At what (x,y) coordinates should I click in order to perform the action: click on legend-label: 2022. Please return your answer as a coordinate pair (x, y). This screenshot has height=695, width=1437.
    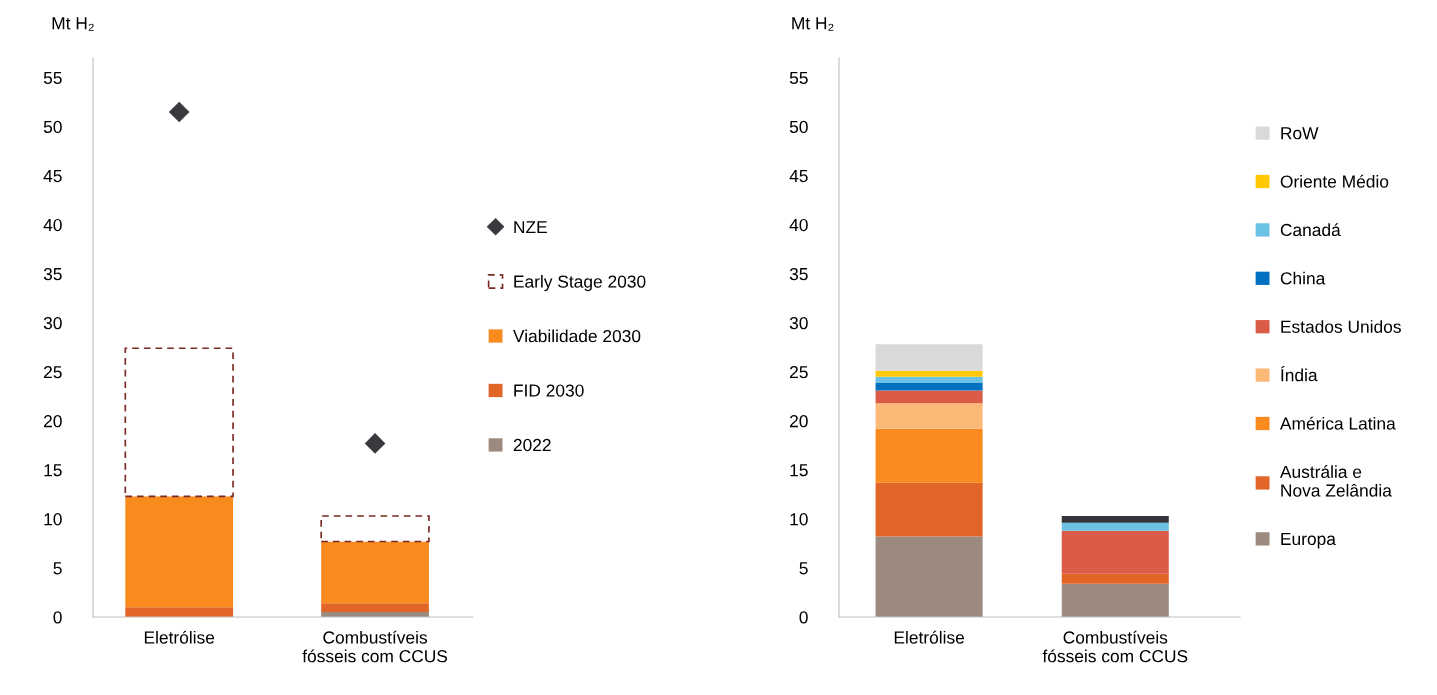
    Looking at the image, I should click on (532, 445).